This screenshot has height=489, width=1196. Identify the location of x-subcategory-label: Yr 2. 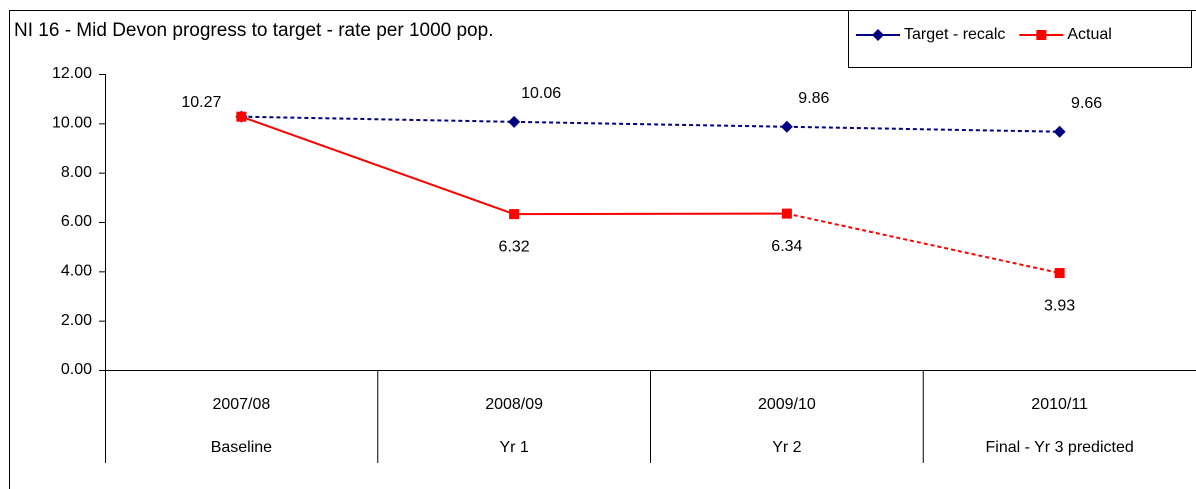
(786, 447).